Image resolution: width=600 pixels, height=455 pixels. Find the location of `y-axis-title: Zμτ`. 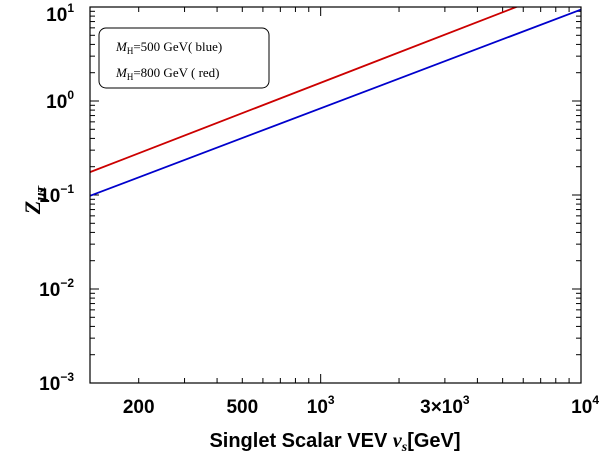

y-axis-title: Zμτ is located at coordinates (34, 199).